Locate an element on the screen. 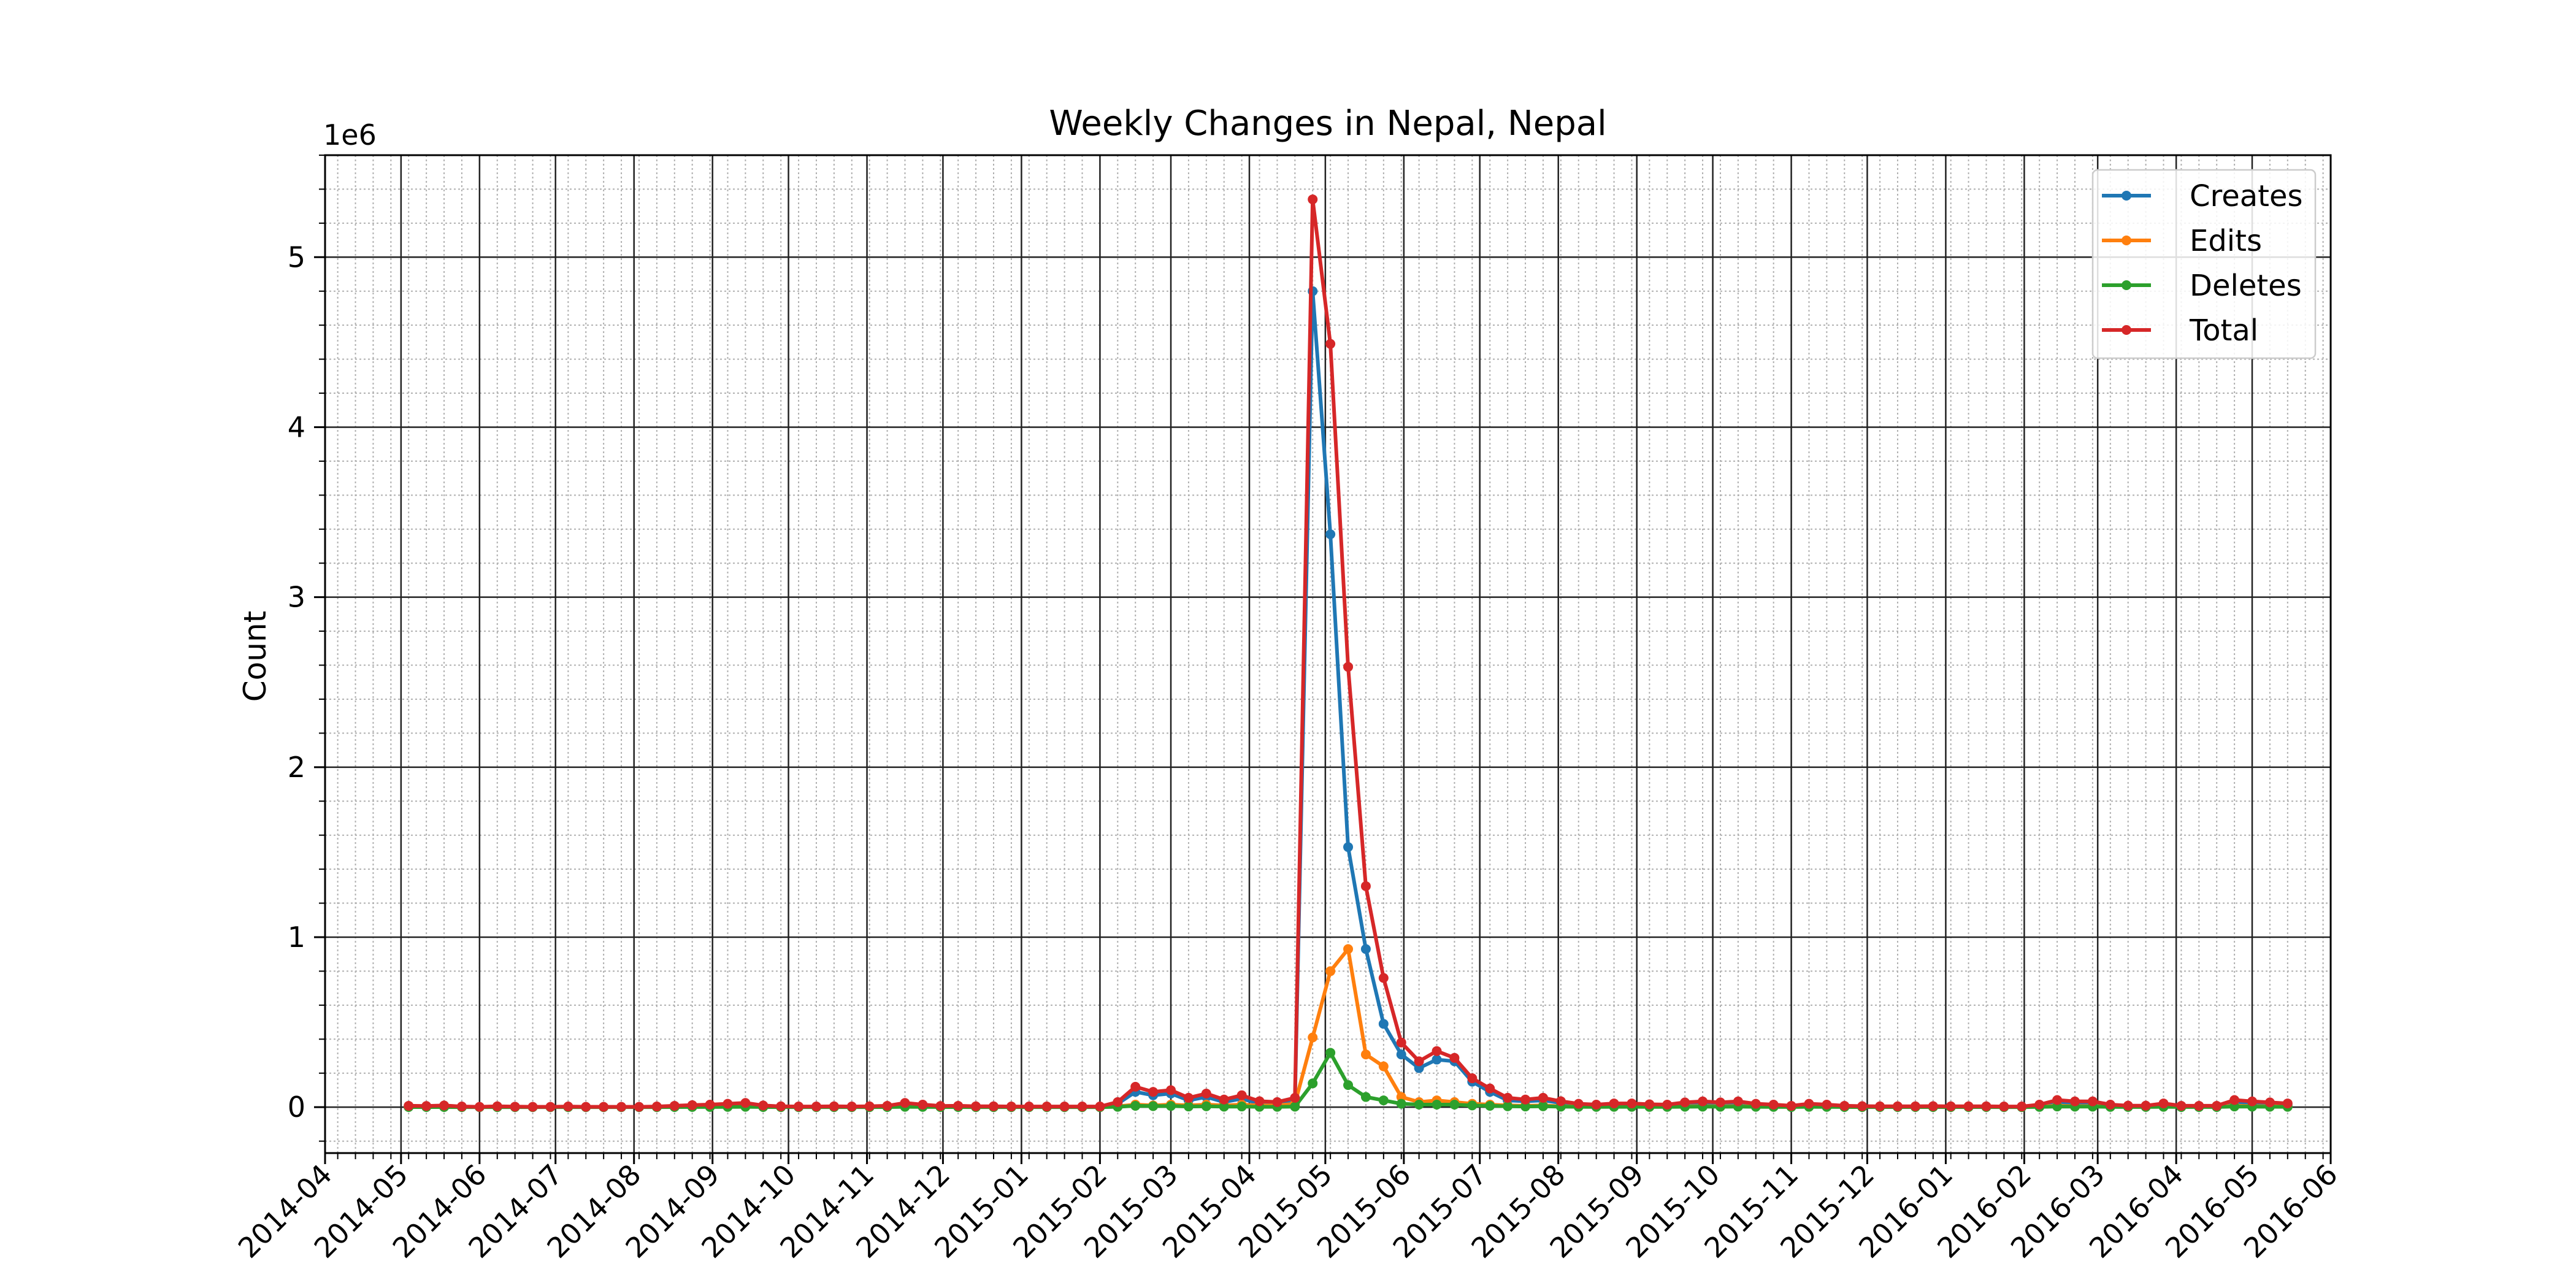 The height and width of the screenshot is (1288, 2576). legend-marker-creates is located at coordinates (2126, 196).